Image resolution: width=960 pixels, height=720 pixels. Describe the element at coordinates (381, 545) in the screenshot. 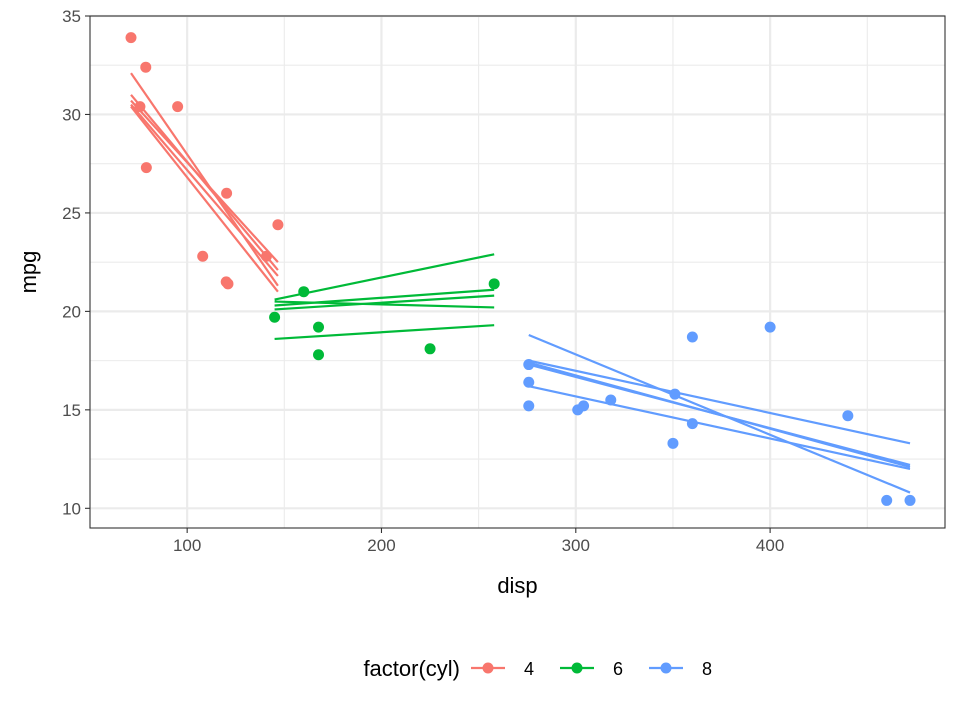

I see `x-tick-label: 200` at that location.